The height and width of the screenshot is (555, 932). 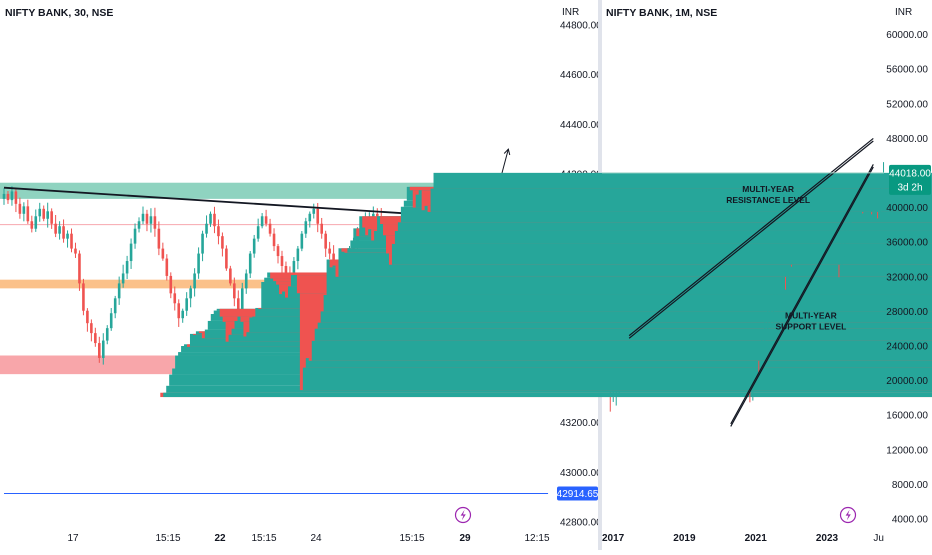 I want to click on time-tick-label: 2023, so click(x=827, y=538).